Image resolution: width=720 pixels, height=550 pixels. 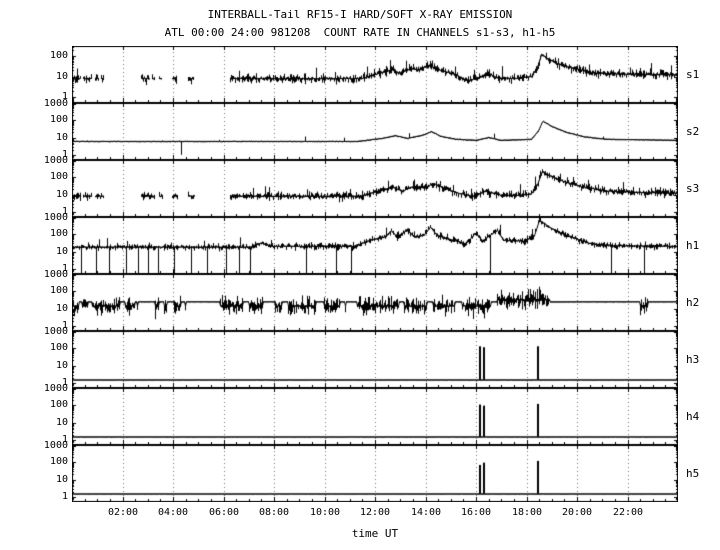 What do you see at coordinates (375, 245) in the screenshot?
I see `panel-canvas-h1` at bounding box center [375, 245].